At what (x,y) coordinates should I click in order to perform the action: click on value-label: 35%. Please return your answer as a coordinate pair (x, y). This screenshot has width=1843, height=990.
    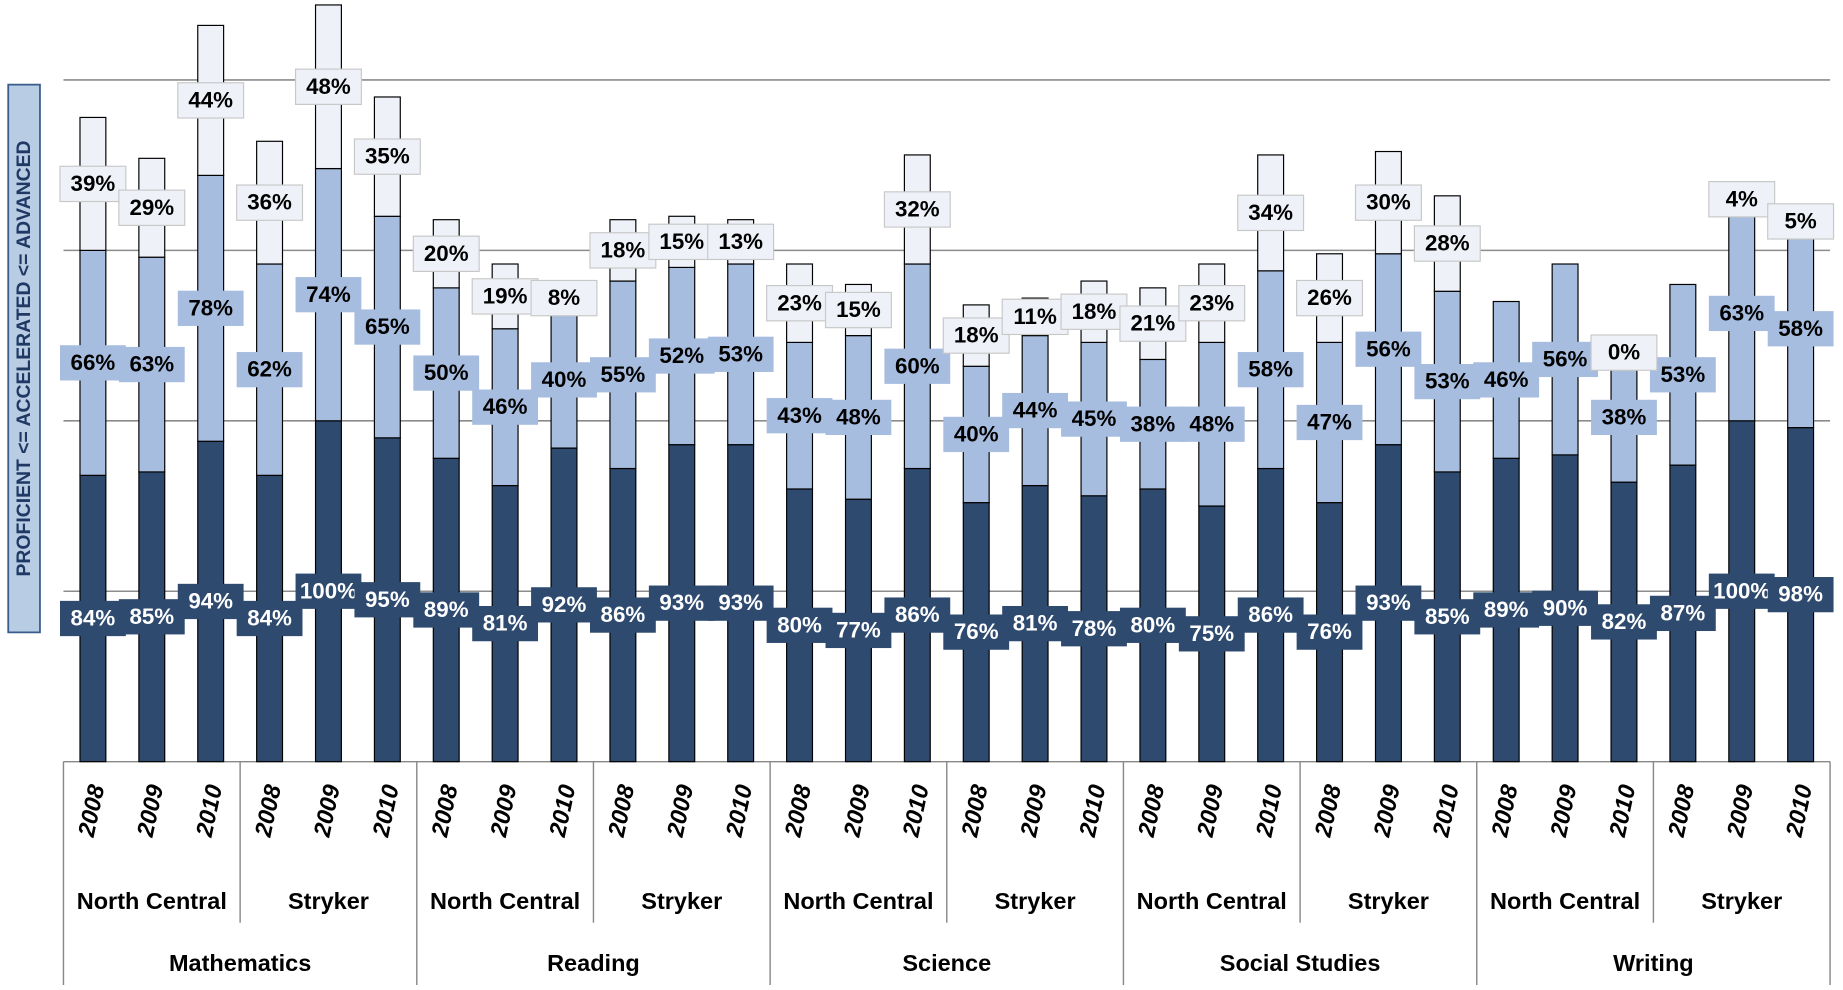
    Looking at the image, I should click on (387, 156).